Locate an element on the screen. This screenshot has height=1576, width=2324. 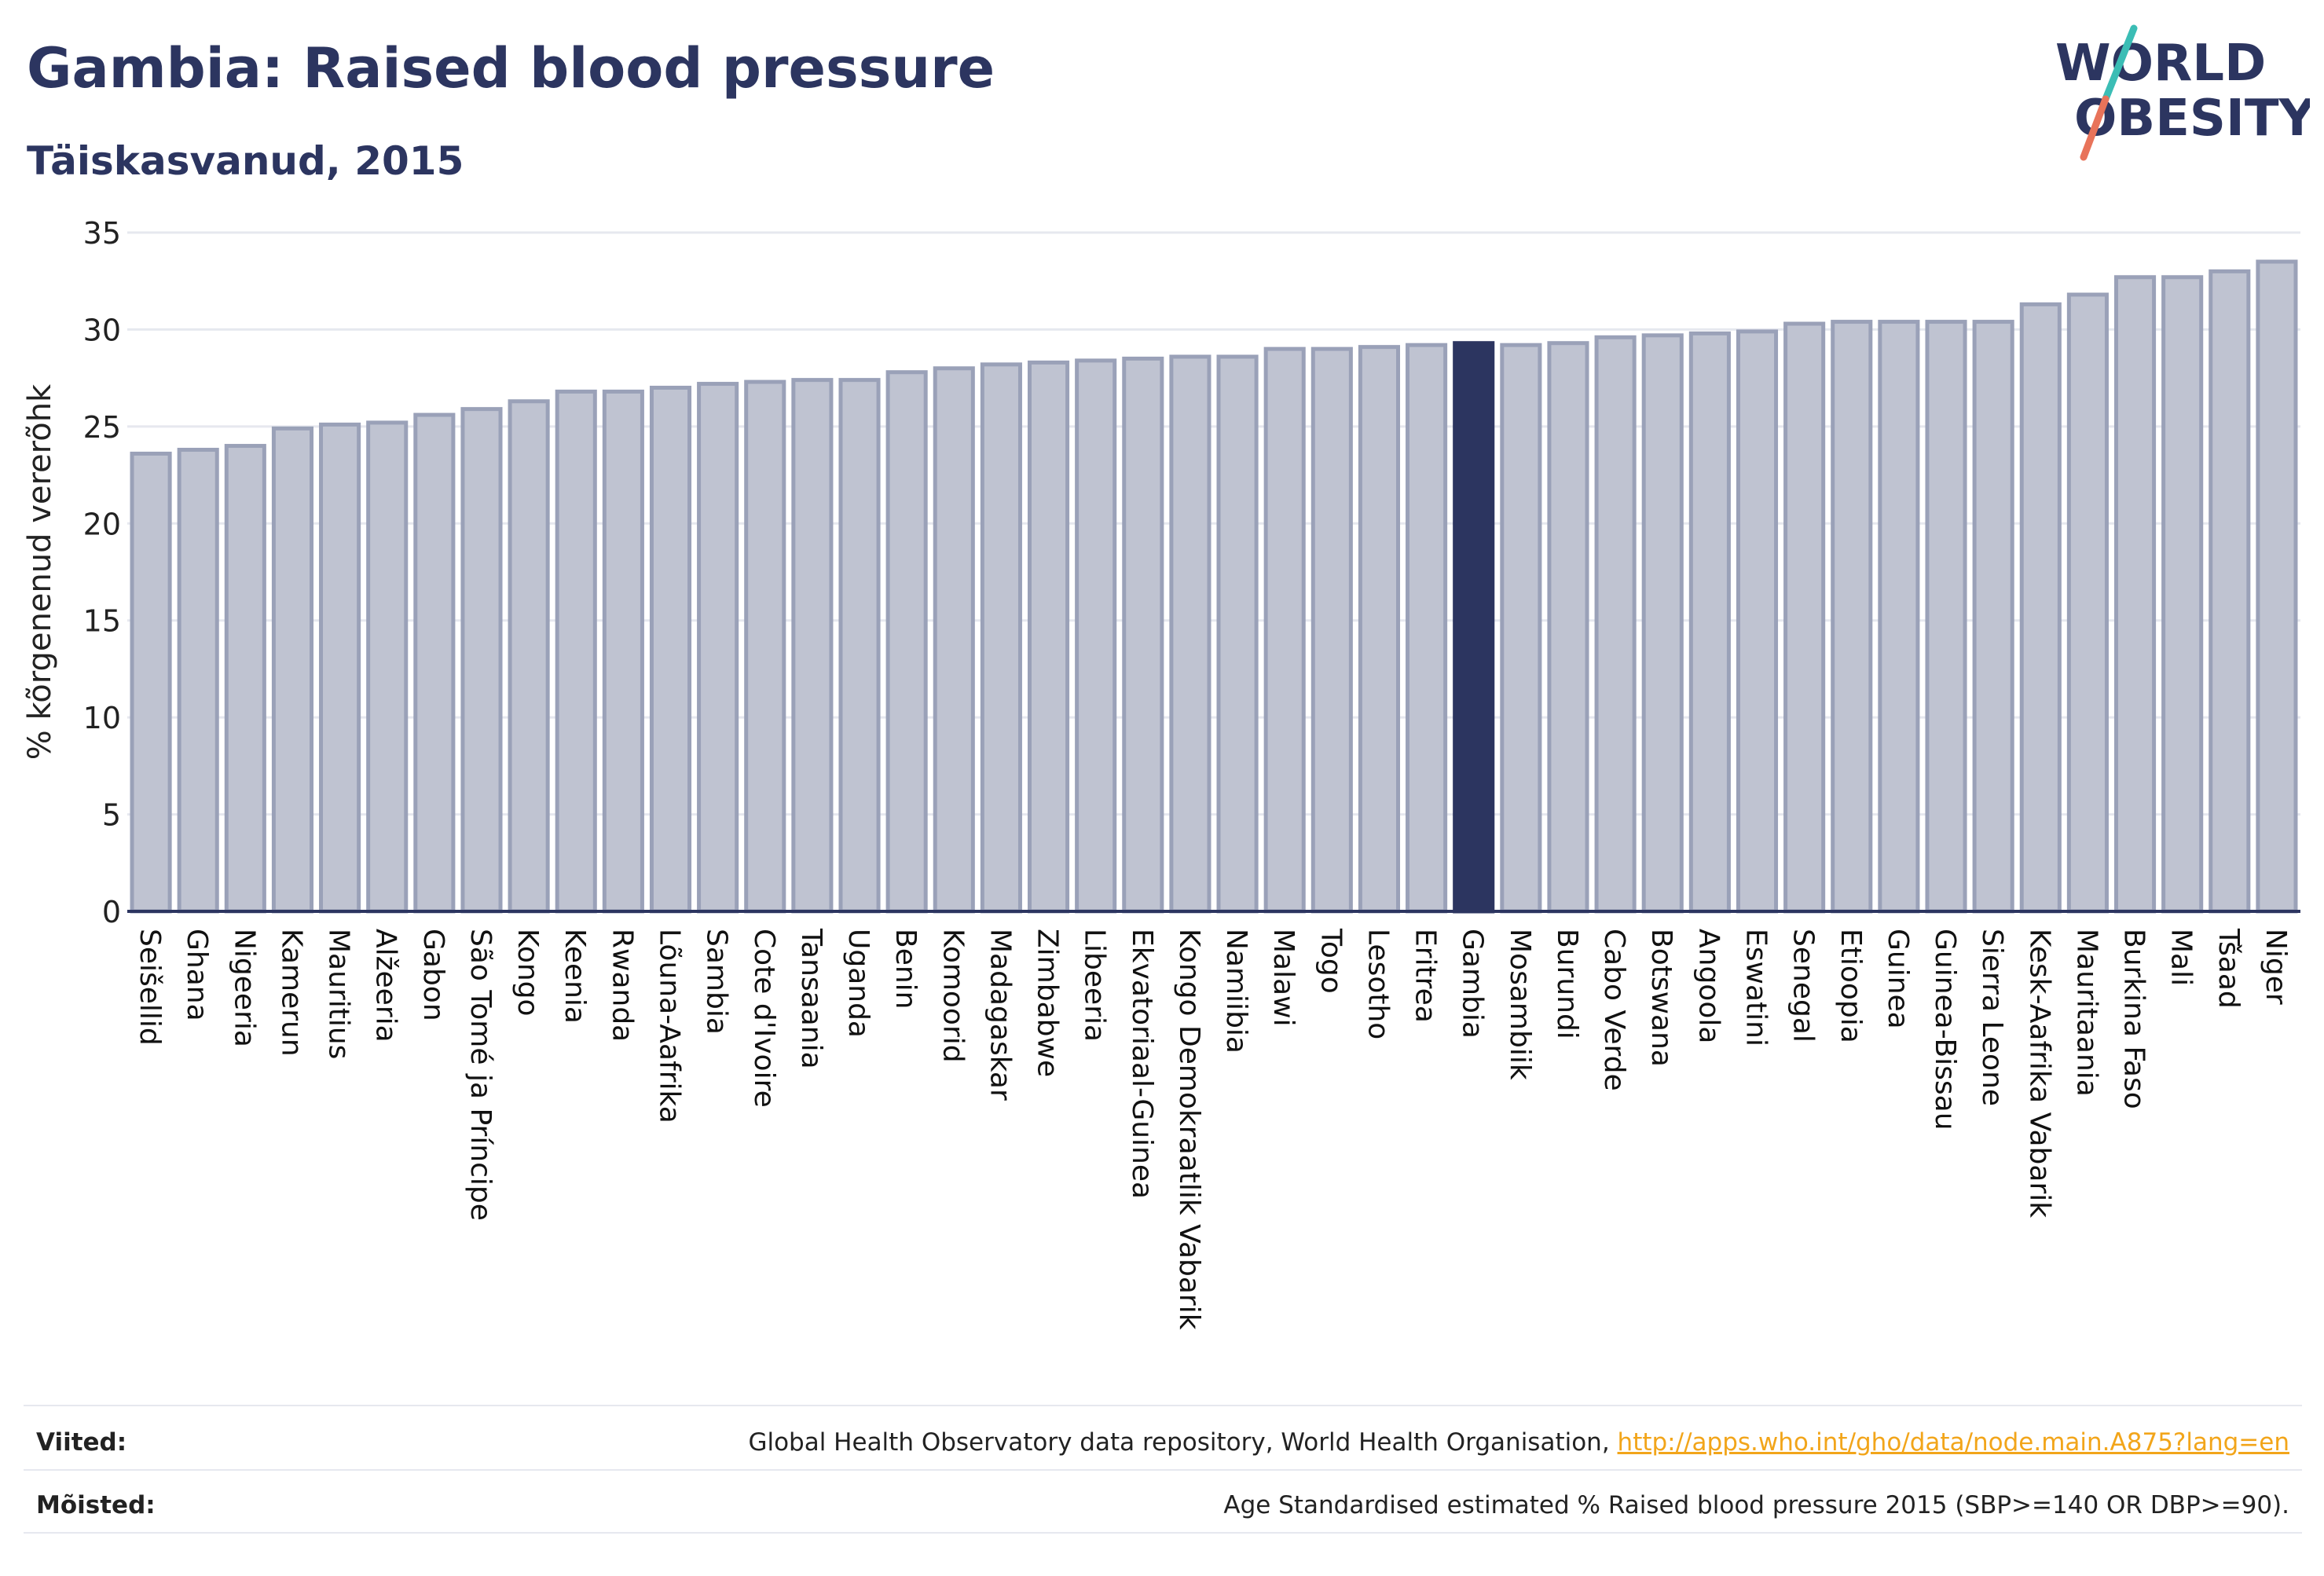
x-tick-label: Lesotho is located at coordinates (1378, 984).